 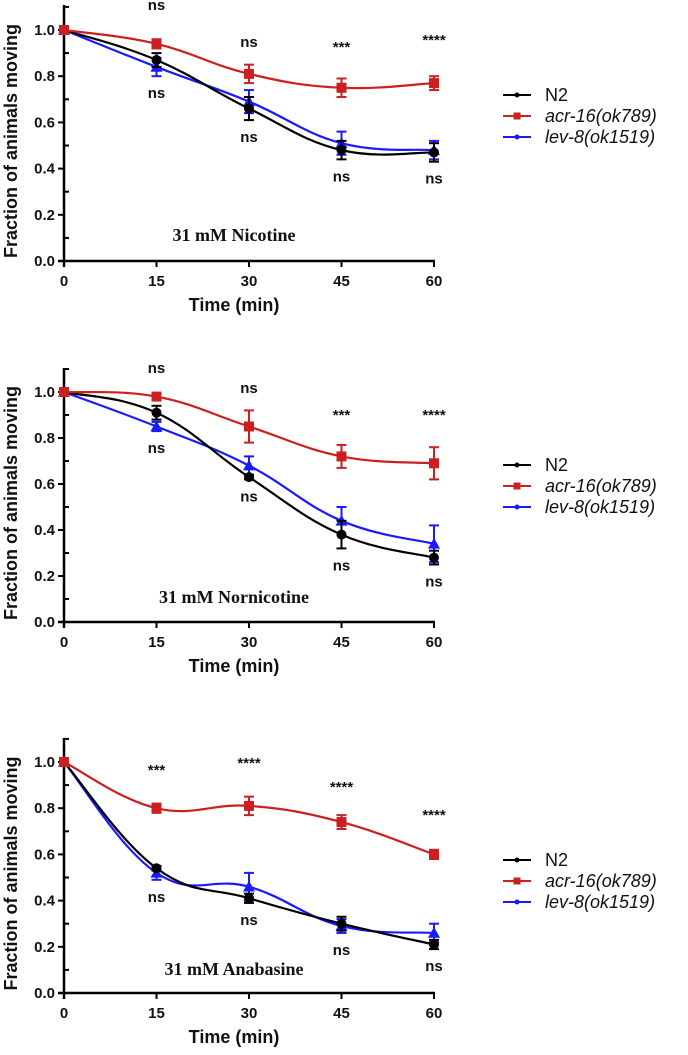 What do you see at coordinates (45, 530) in the screenshot?
I see `y-tick-label: 0.4` at bounding box center [45, 530].